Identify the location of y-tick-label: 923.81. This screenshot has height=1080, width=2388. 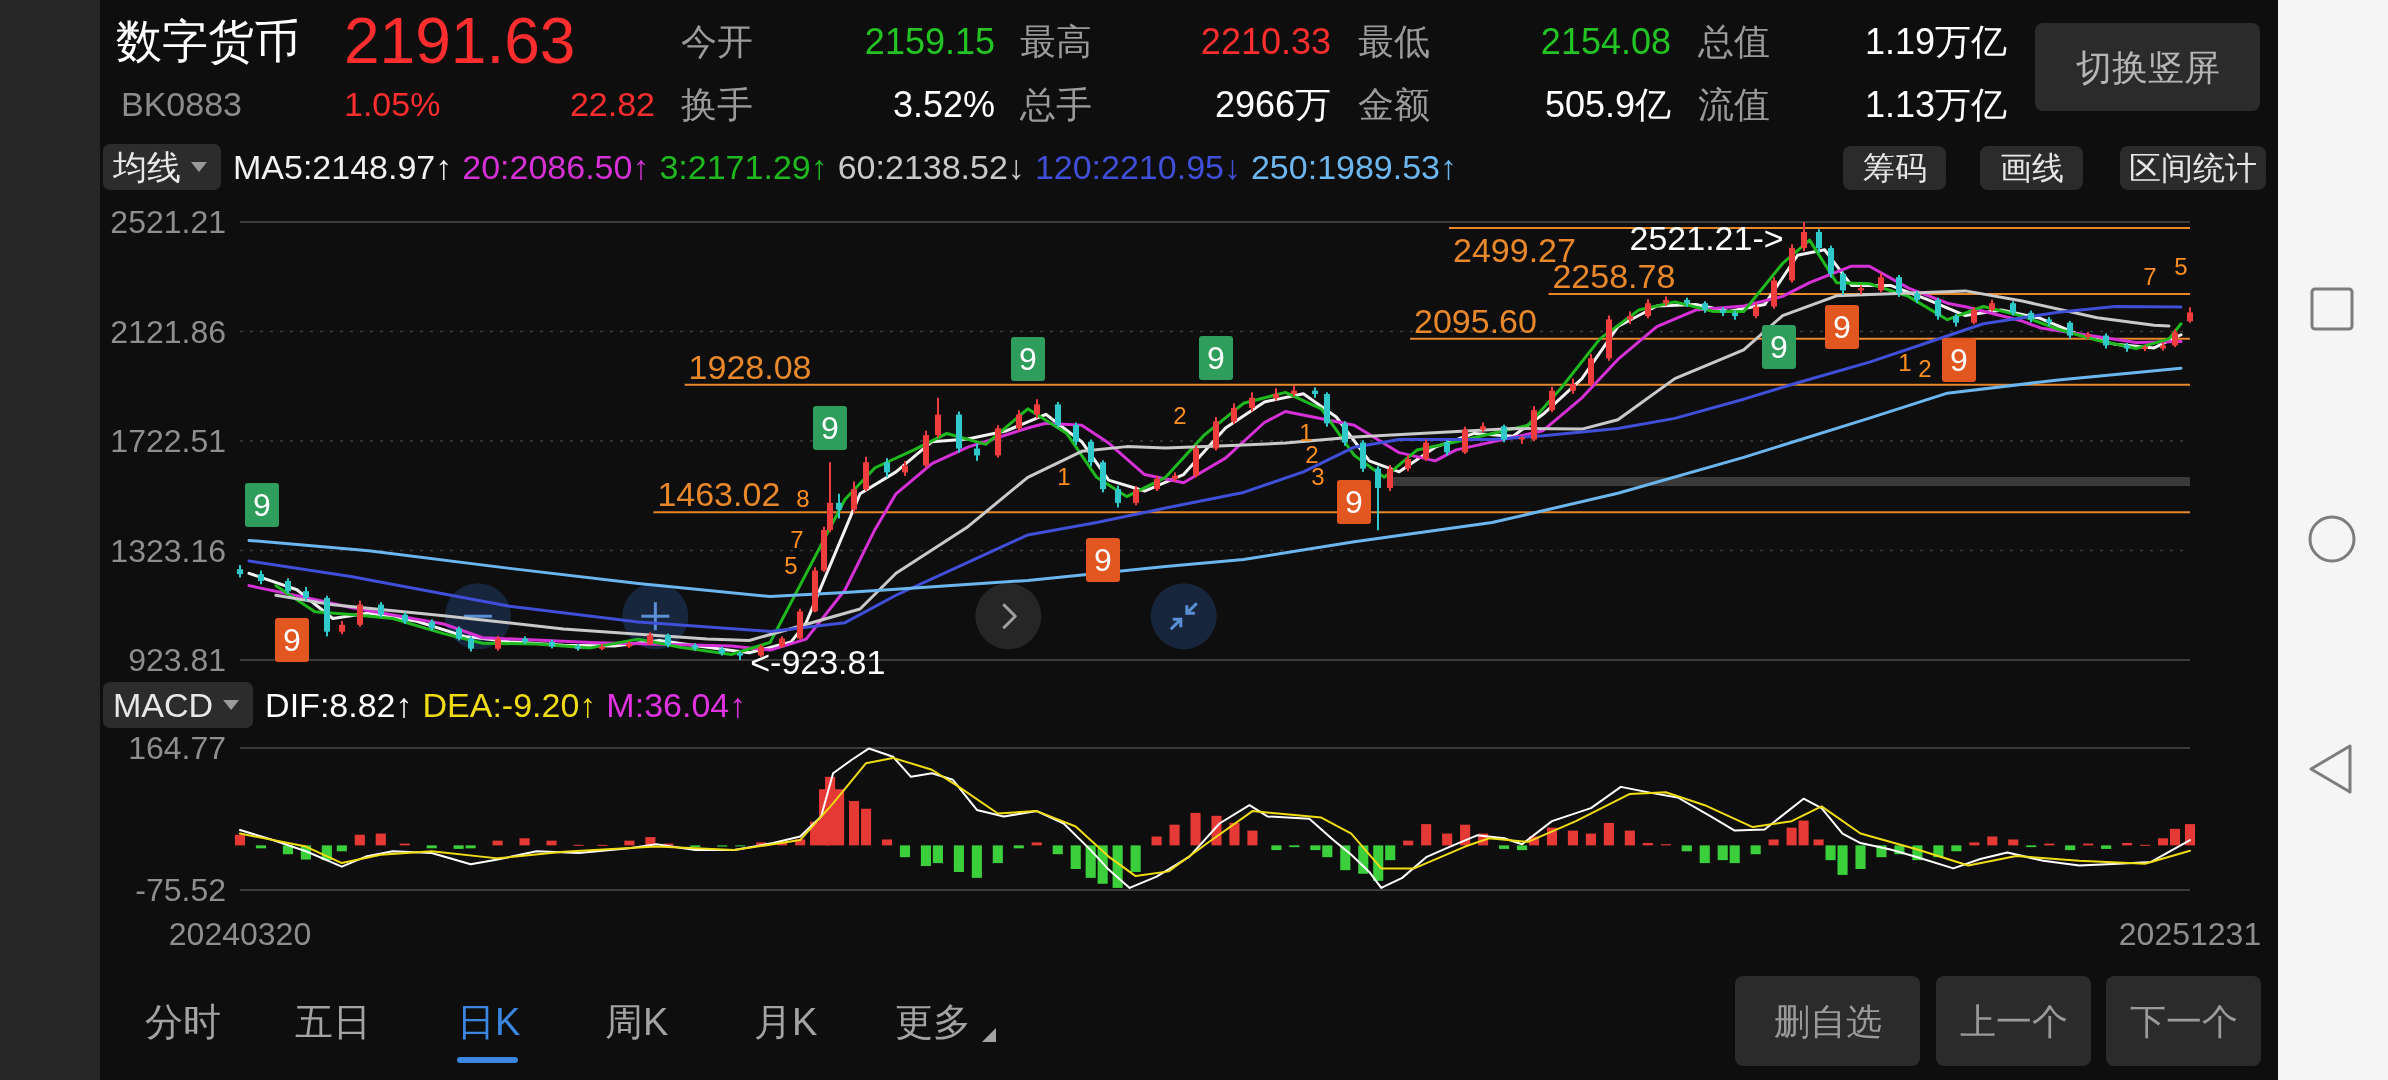
(177, 660).